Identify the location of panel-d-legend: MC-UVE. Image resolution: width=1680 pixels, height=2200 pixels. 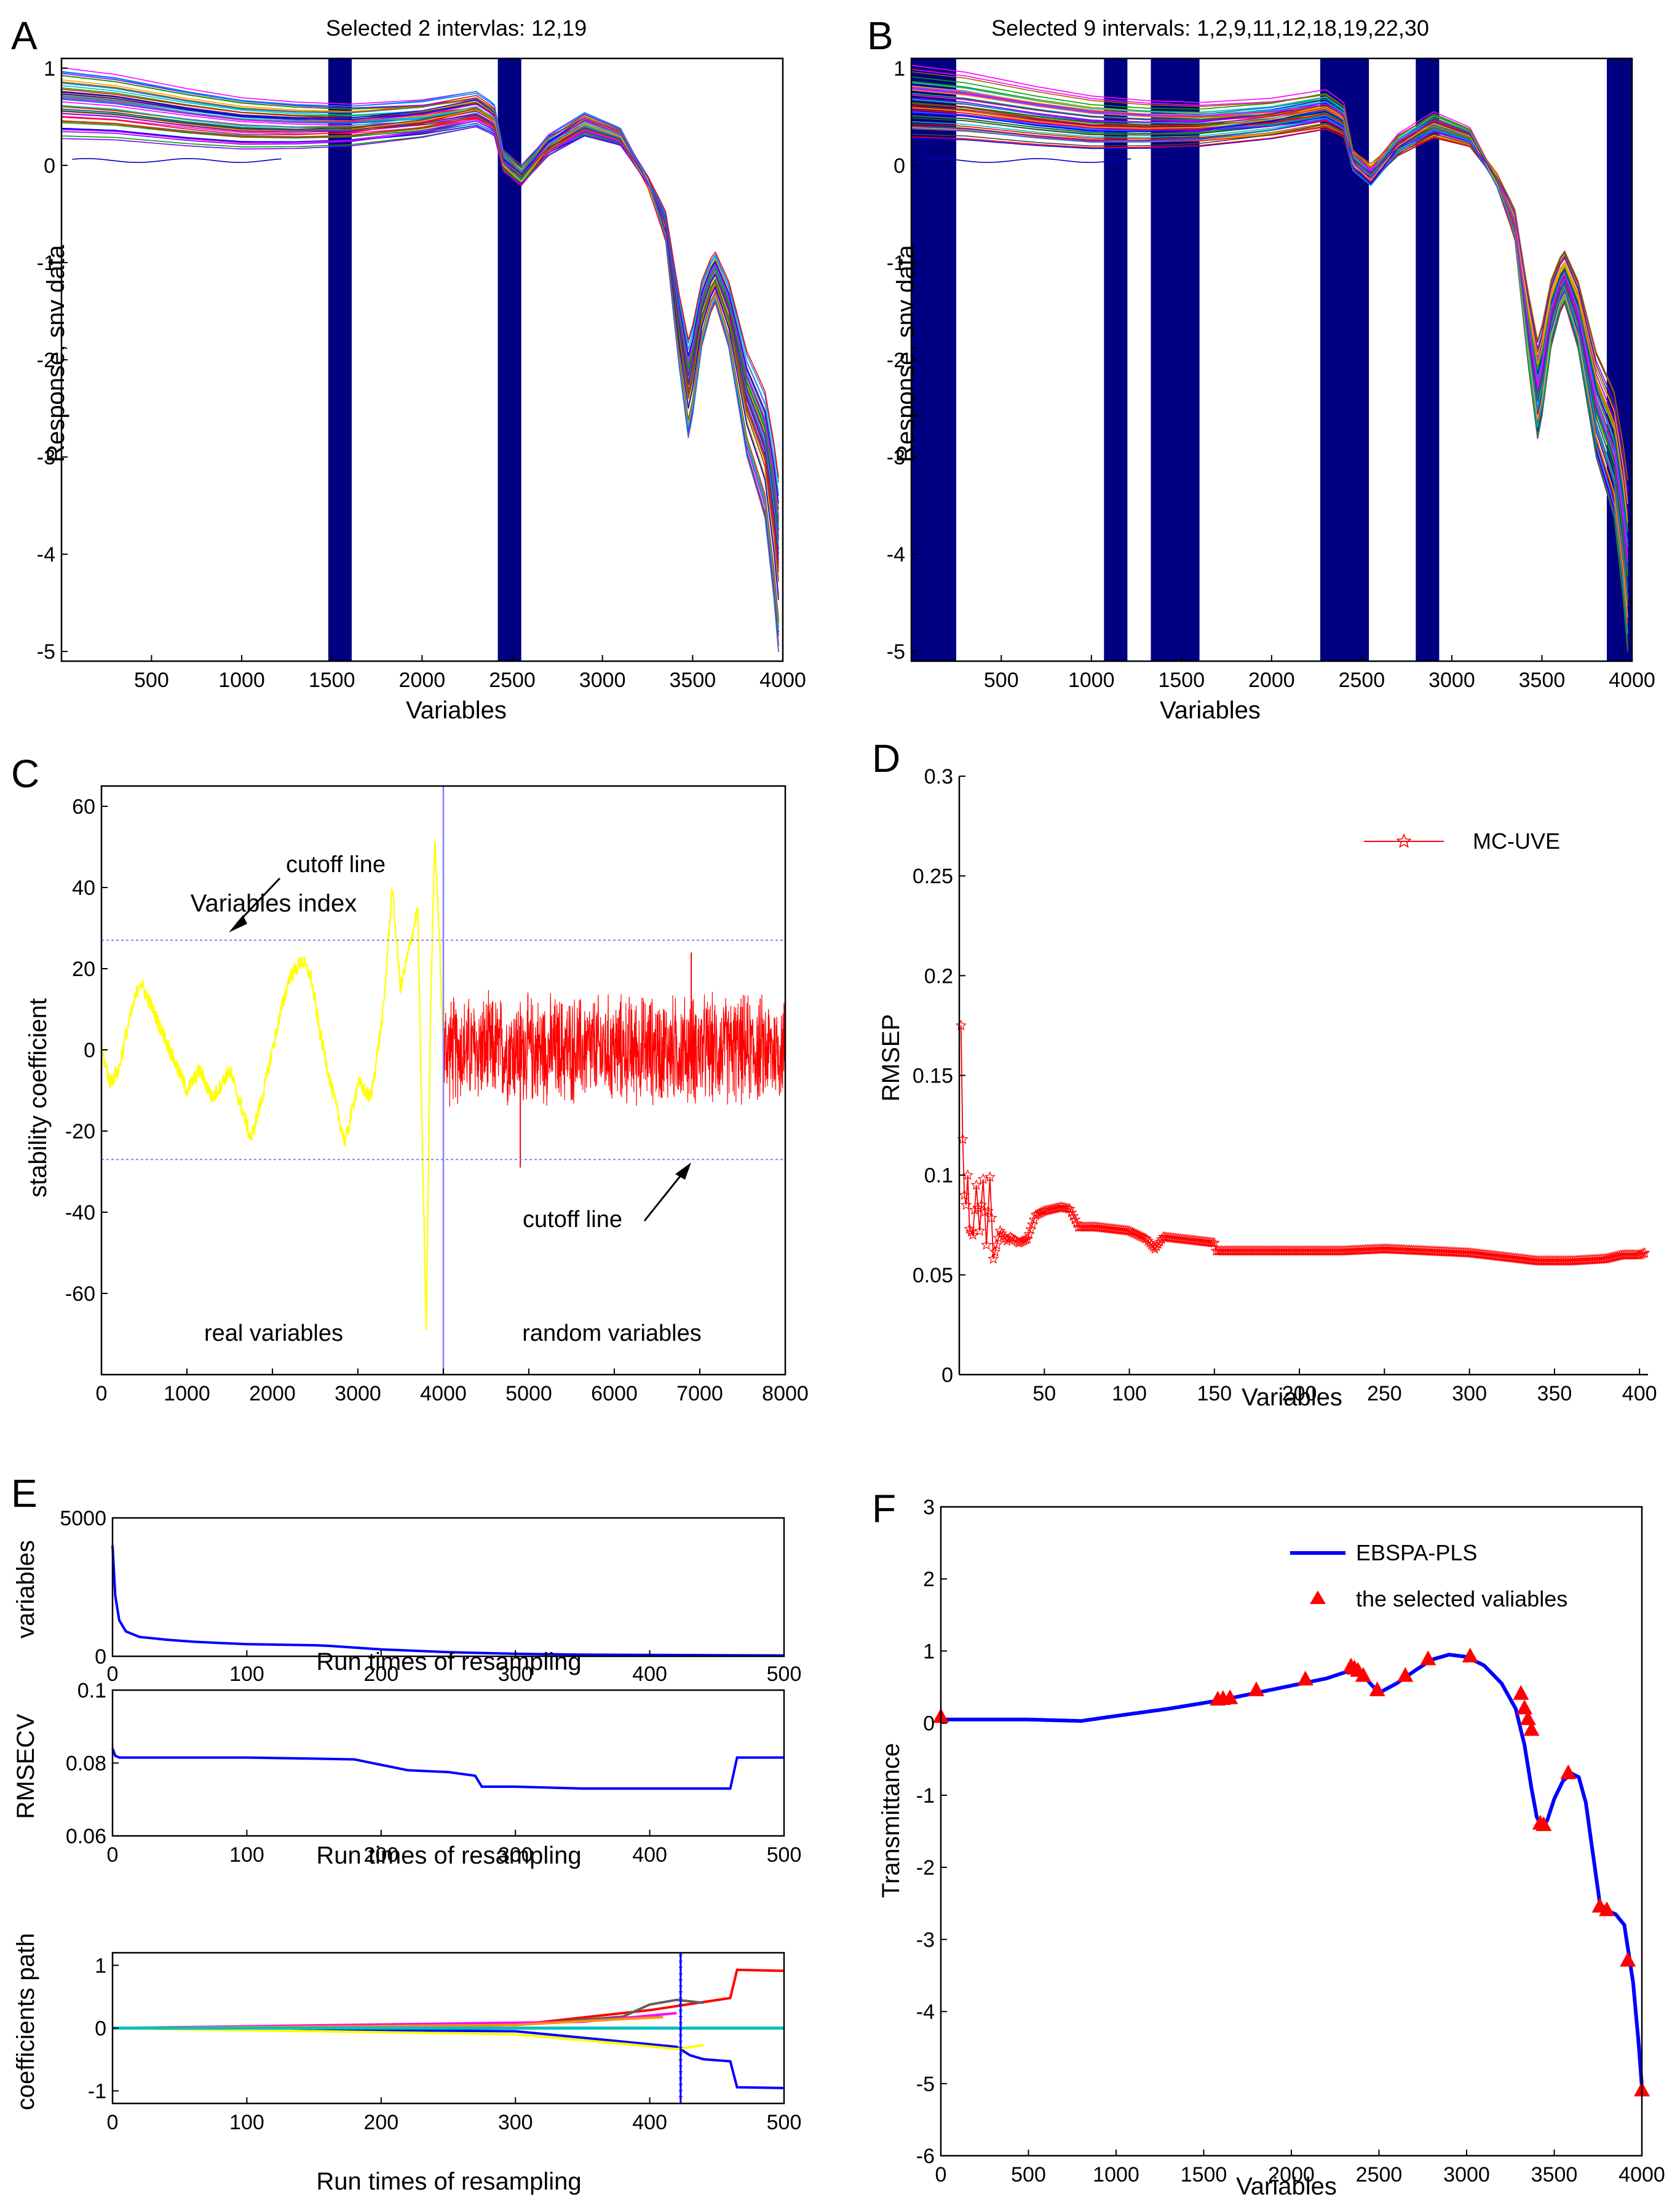
(1462, 841).